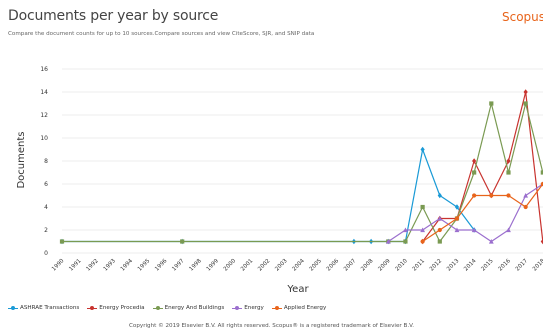  I want to click on x-tick-label: 2001, so click(247, 265).